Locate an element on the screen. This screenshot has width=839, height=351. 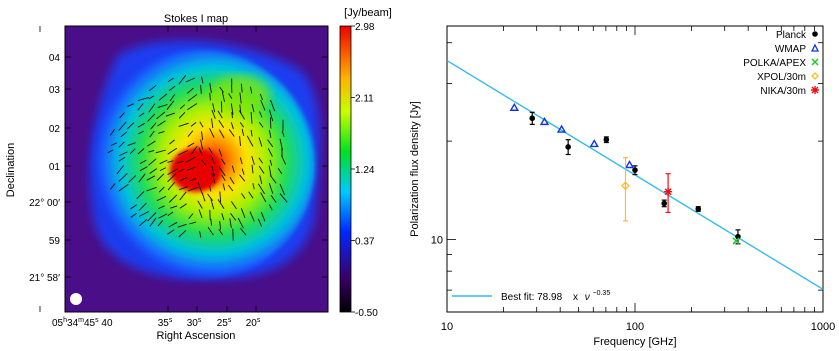
colorbar: [Jy/beam] 2.98 2.11 1.24 0.37 -0.50 is located at coordinates (365, 163).